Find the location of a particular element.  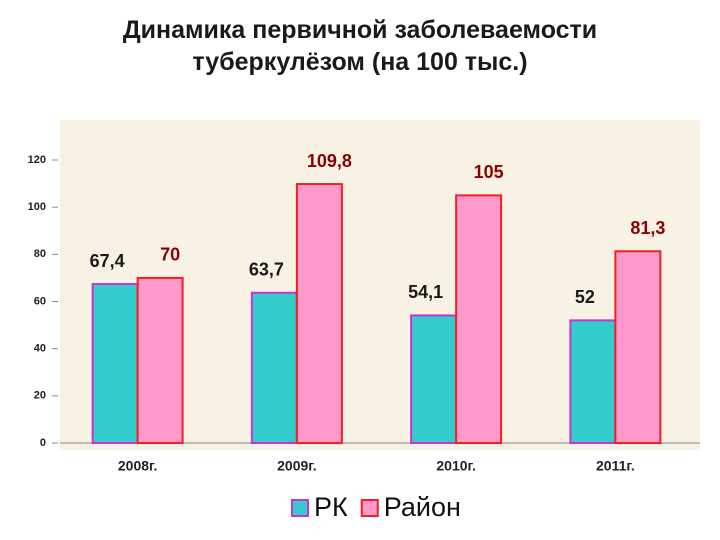

x-tick-label: 2009г. is located at coordinates (296, 466).